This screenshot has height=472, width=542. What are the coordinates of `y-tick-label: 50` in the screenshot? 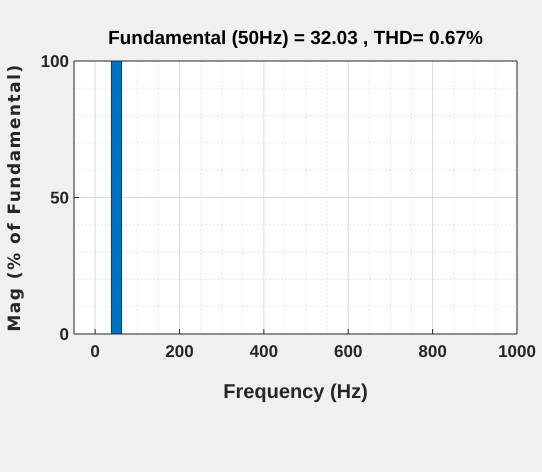 It's located at (59, 198).